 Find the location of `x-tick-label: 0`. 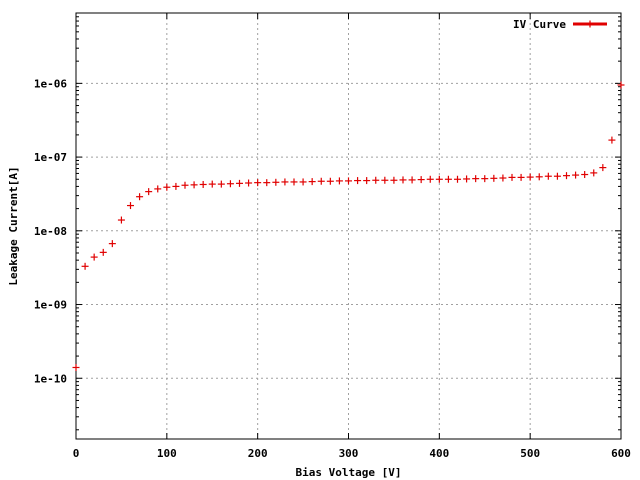

x-tick-label: 0 is located at coordinates (76, 453).